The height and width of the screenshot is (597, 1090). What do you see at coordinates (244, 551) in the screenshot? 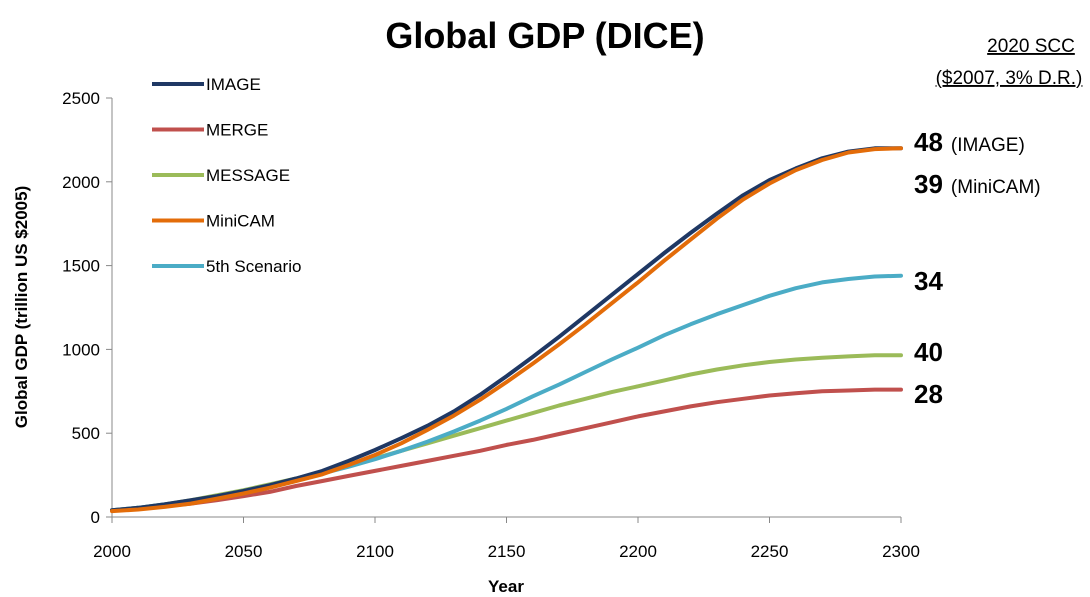
I see `x-tick-label: 2050` at bounding box center [244, 551].